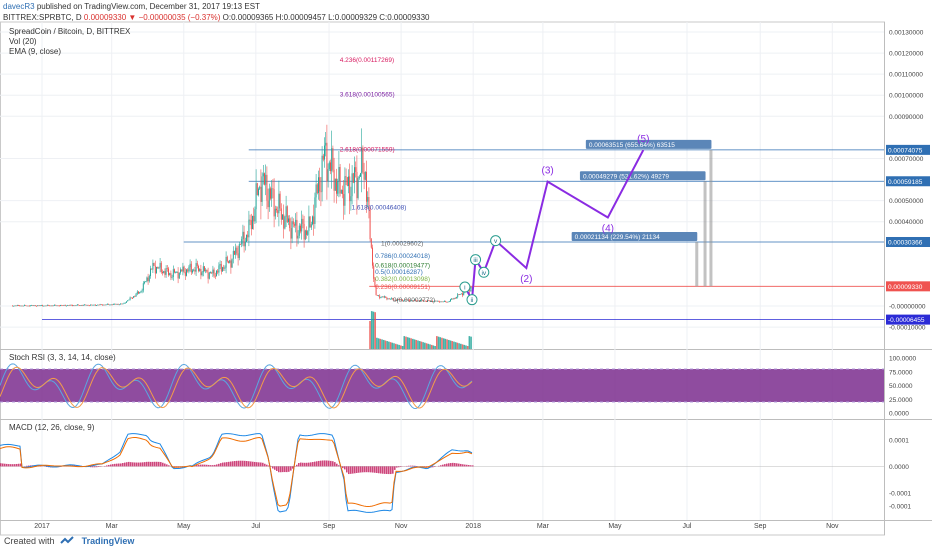  I want to click on tradingview-link: TradingView, so click(108, 541).